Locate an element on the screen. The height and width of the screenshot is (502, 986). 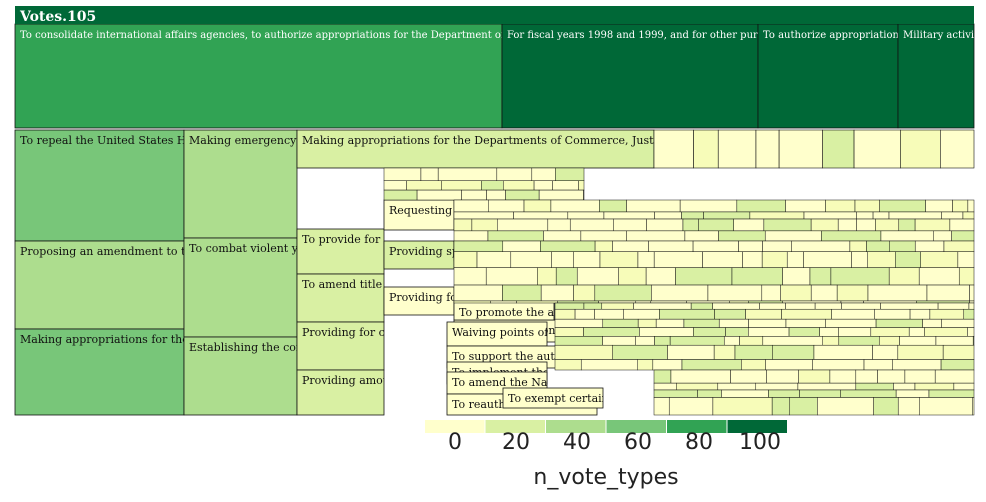
root-header-bar is located at coordinates (494, 15).